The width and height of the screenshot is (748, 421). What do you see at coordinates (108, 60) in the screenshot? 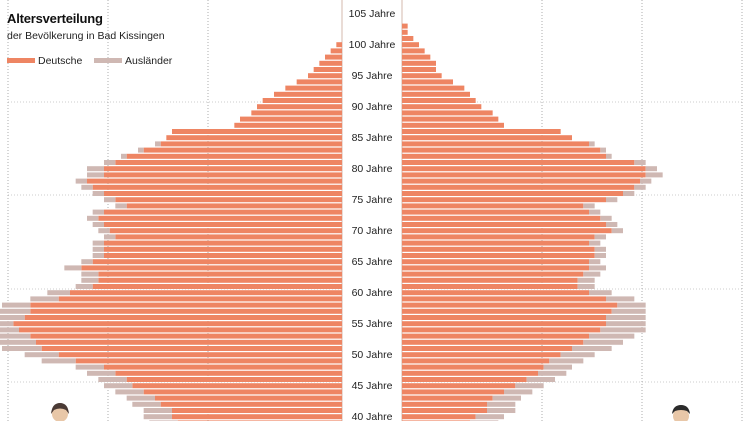
I see `legend-swatch-auslaender` at bounding box center [108, 60].